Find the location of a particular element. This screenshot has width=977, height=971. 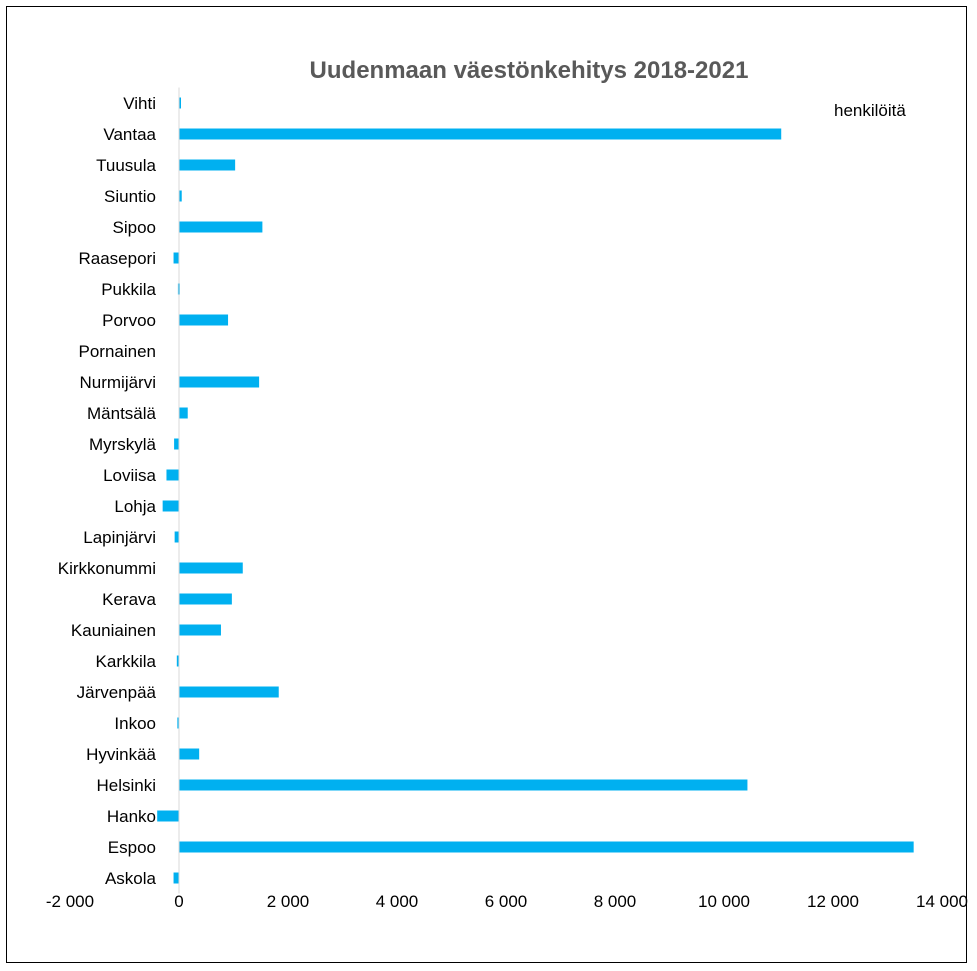

category-label: Karkkila is located at coordinates (126, 661).